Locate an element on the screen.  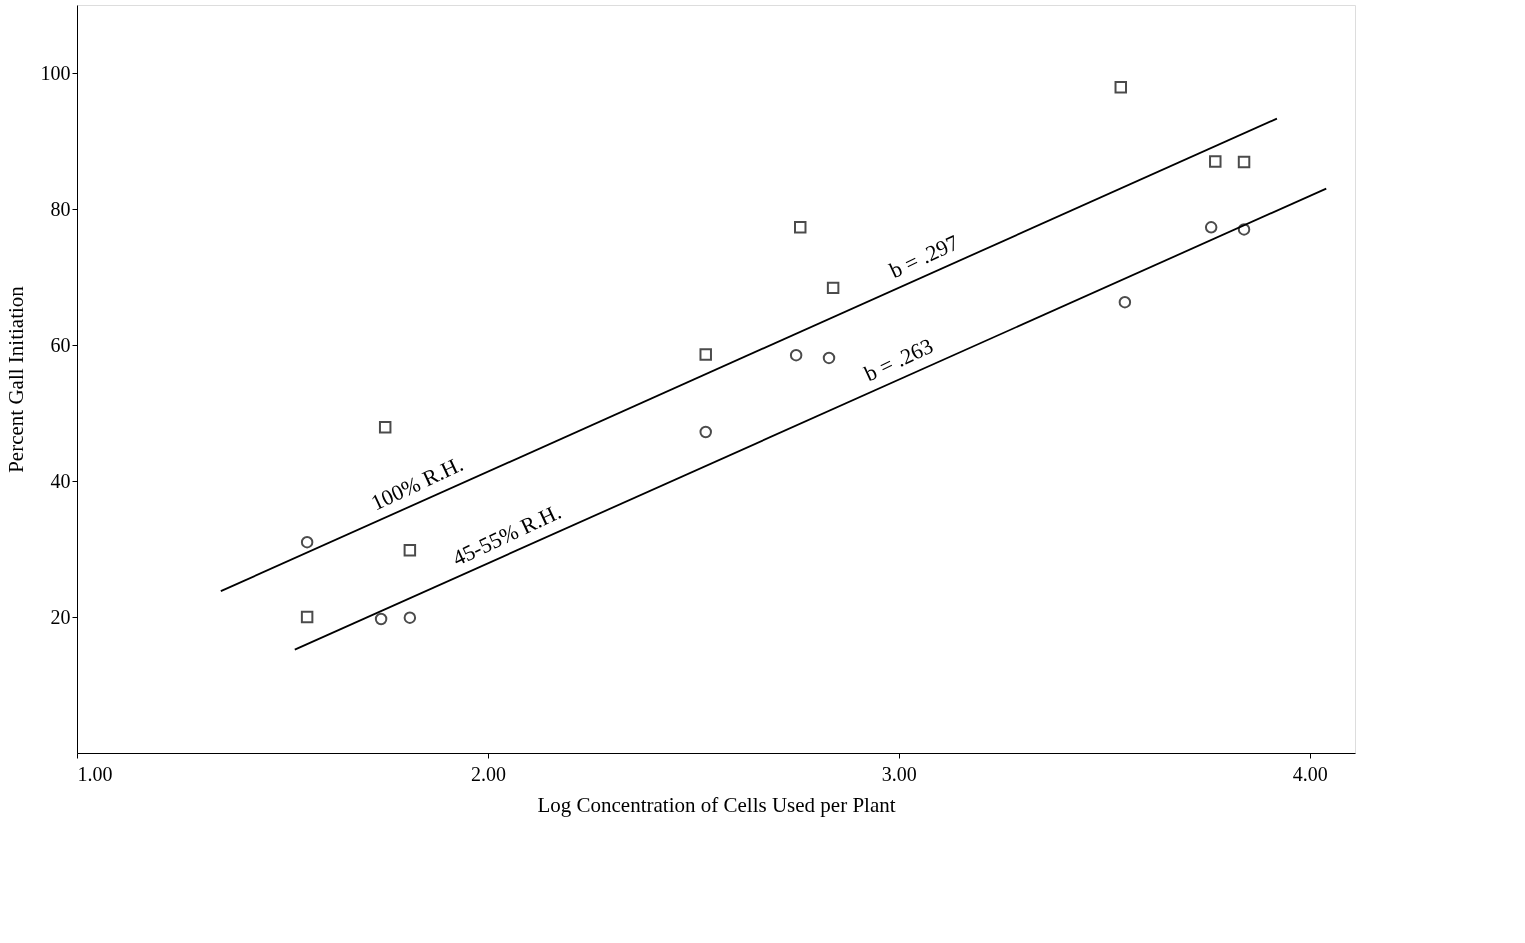
y-axis-title: Percent Gall Initiation is located at coordinates (15, 379).